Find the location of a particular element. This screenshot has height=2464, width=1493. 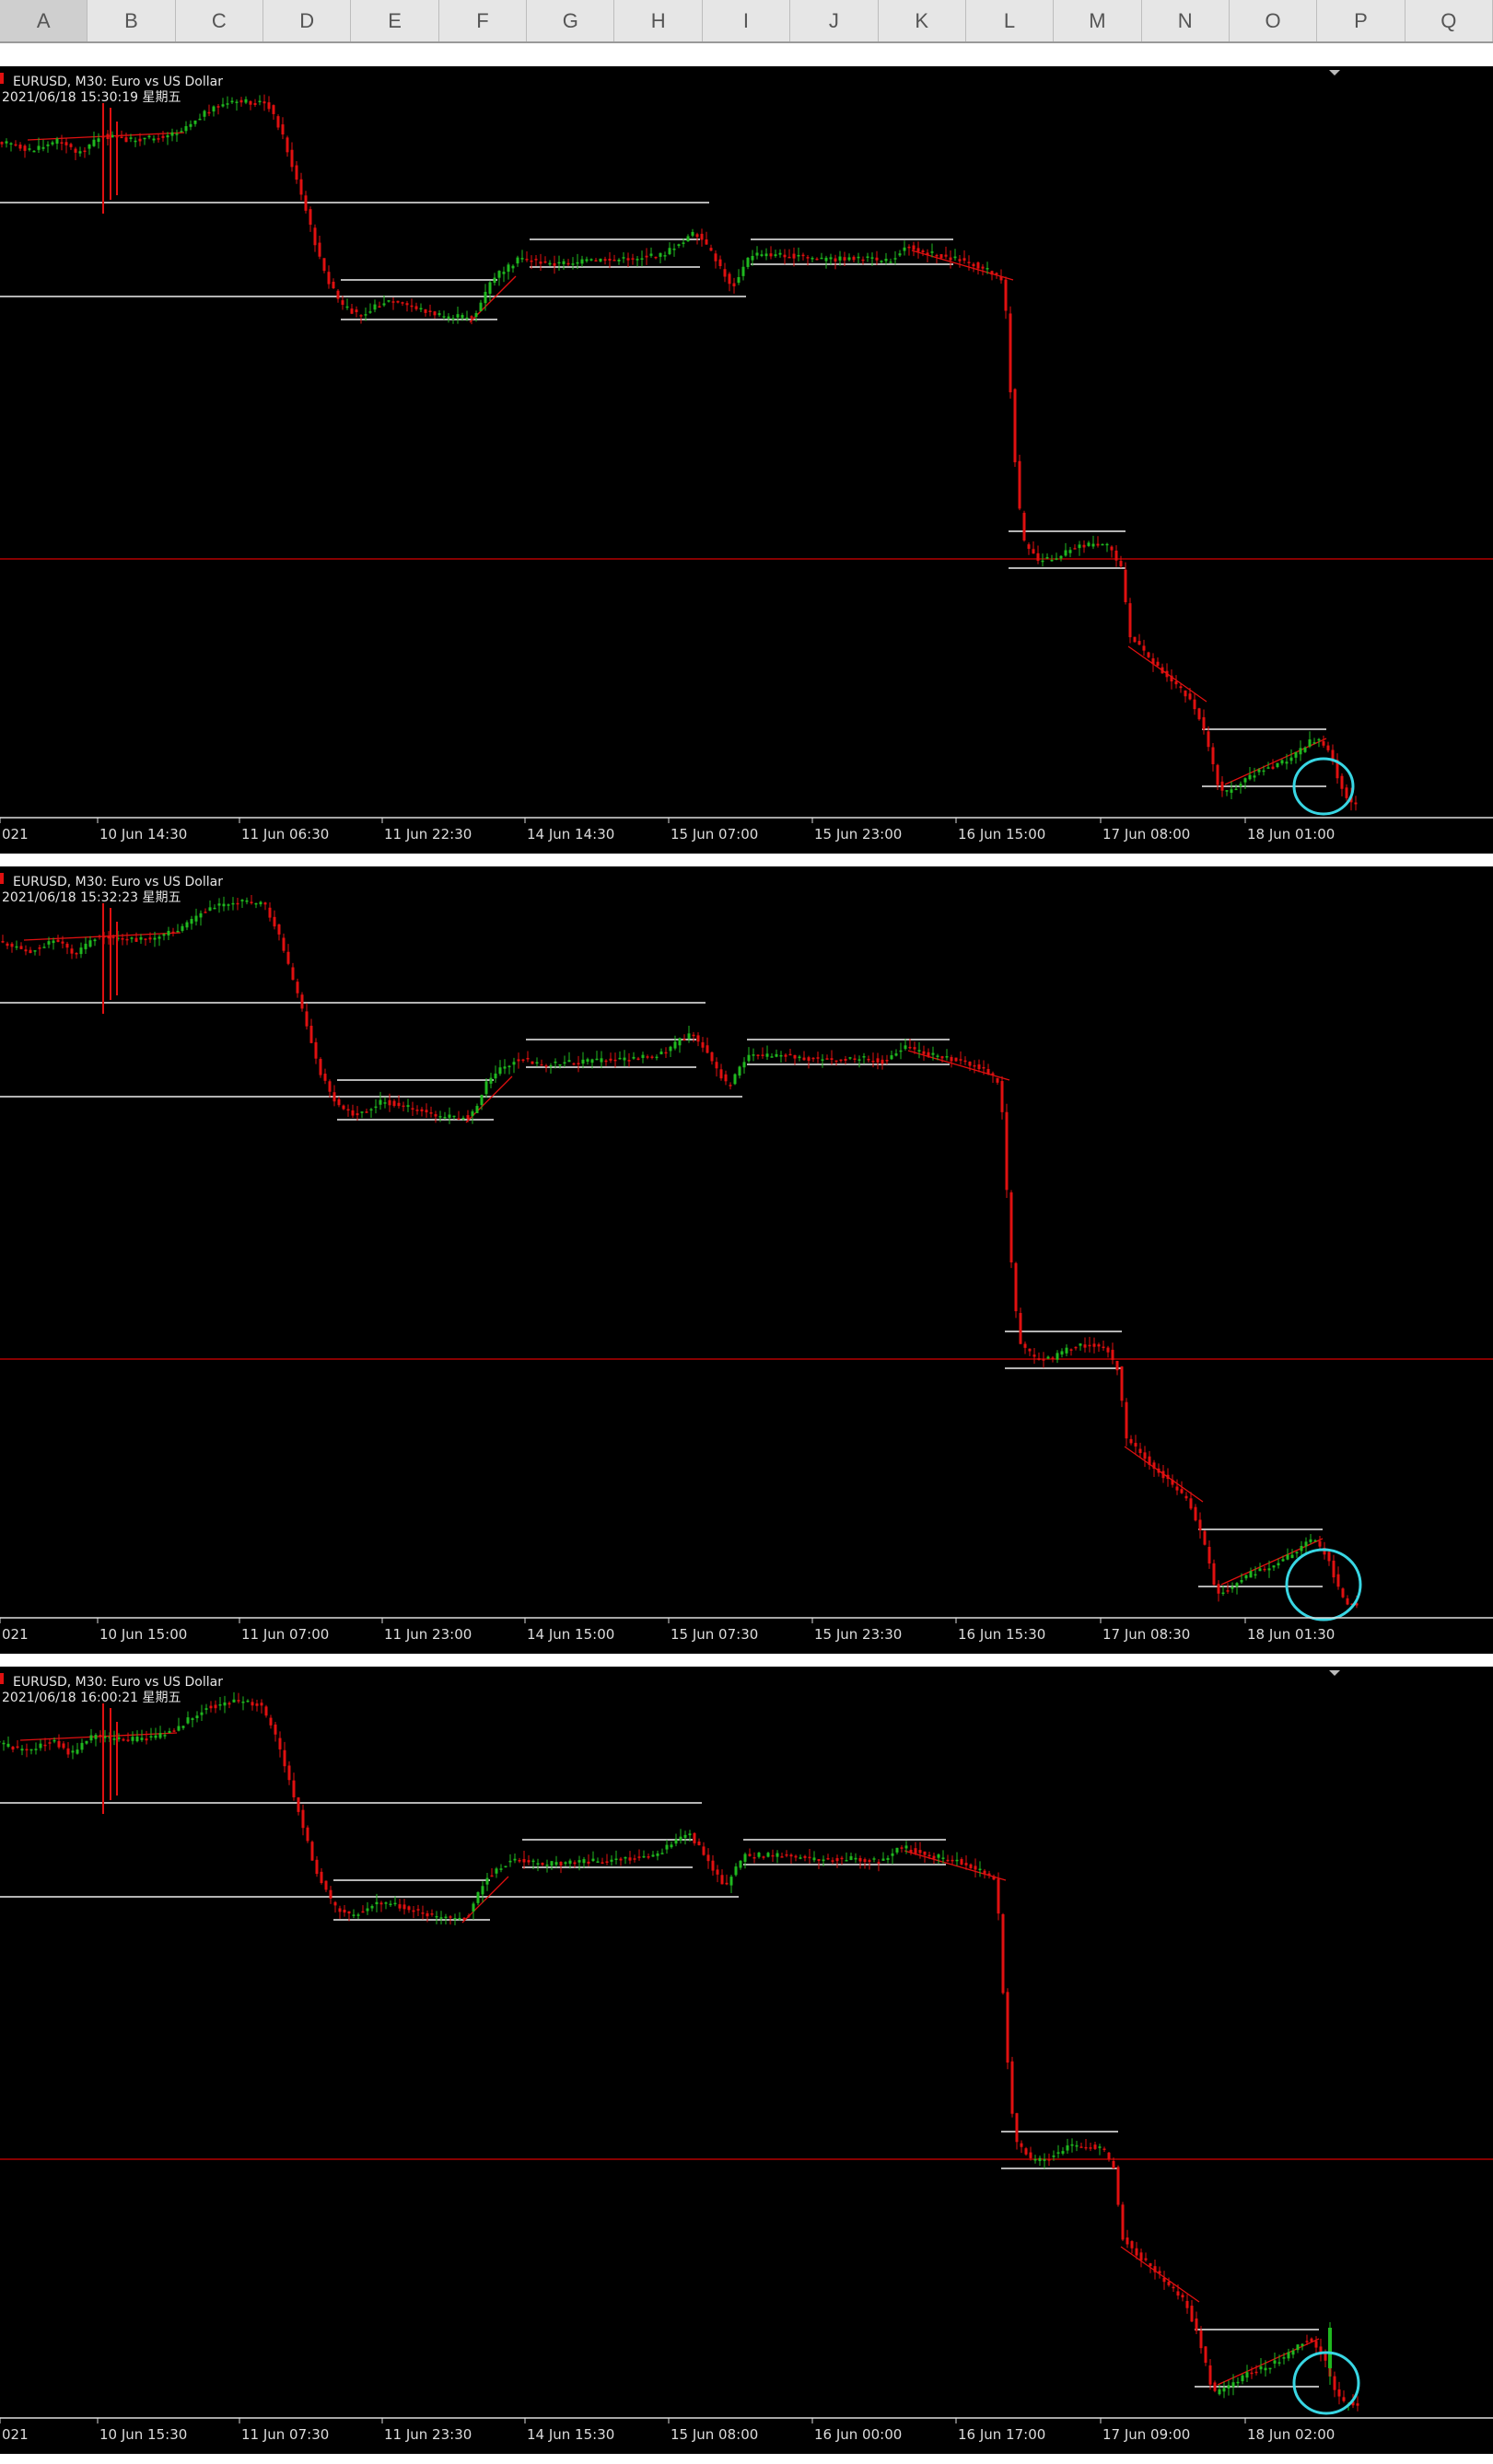

column-header-j: J is located at coordinates (834, 20).